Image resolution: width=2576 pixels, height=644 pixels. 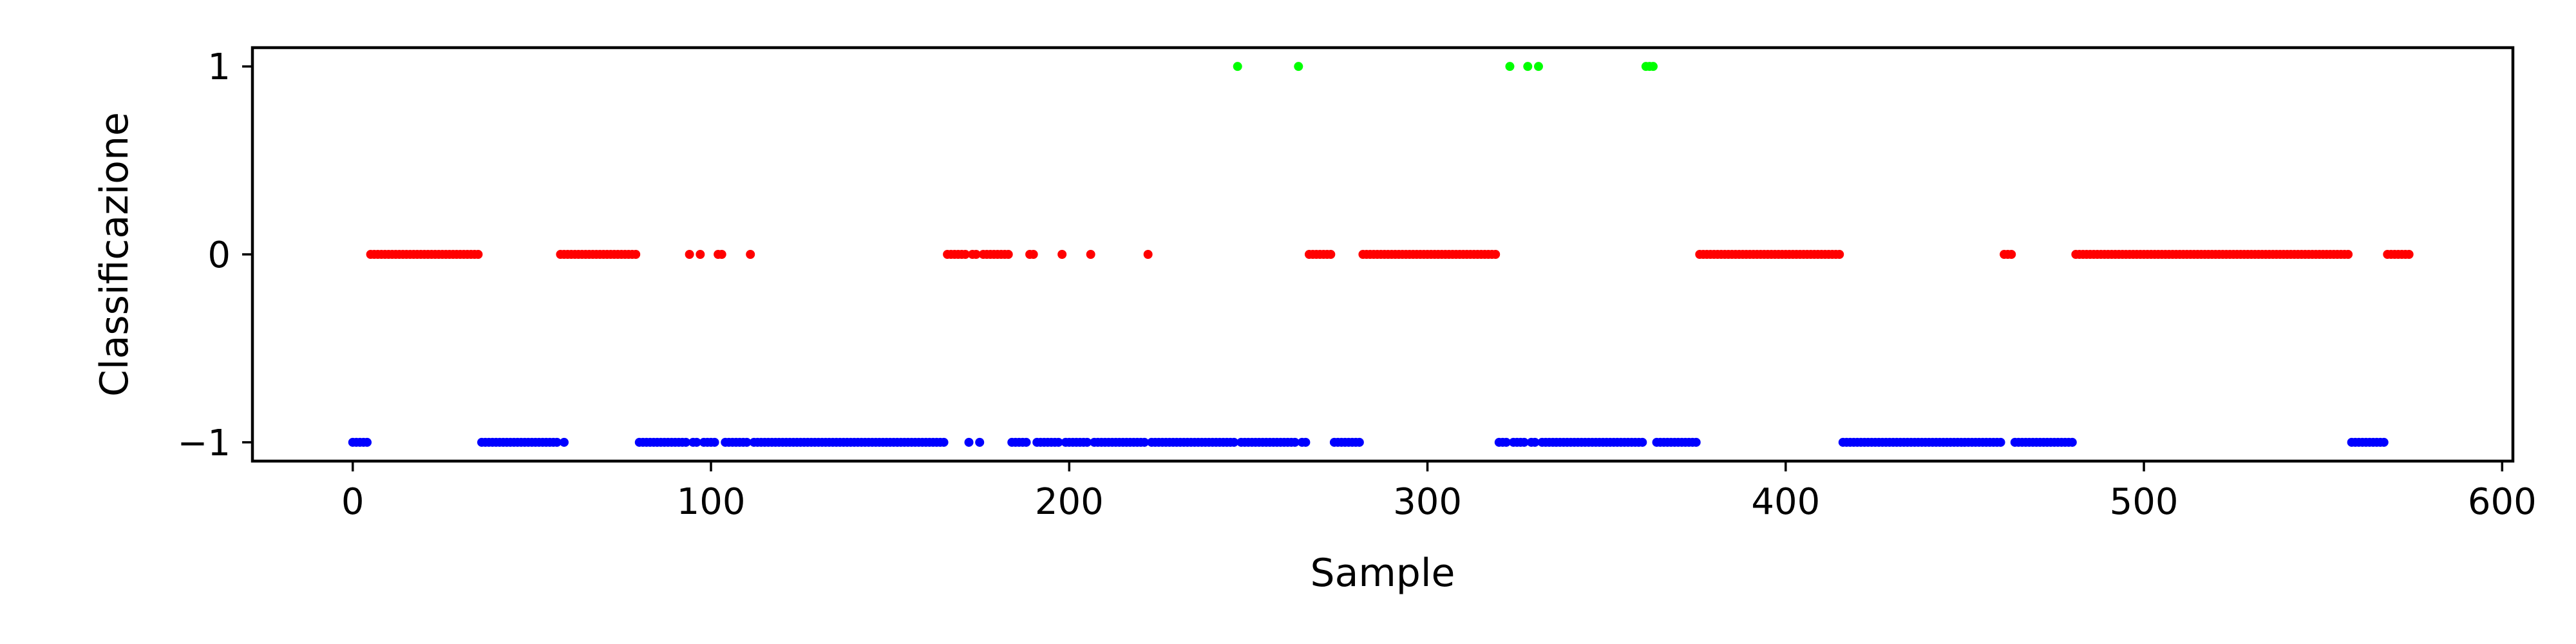 What do you see at coordinates (2144, 502) in the screenshot?
I see `x-tick-label: 500` at bounding box center [2144, 502].